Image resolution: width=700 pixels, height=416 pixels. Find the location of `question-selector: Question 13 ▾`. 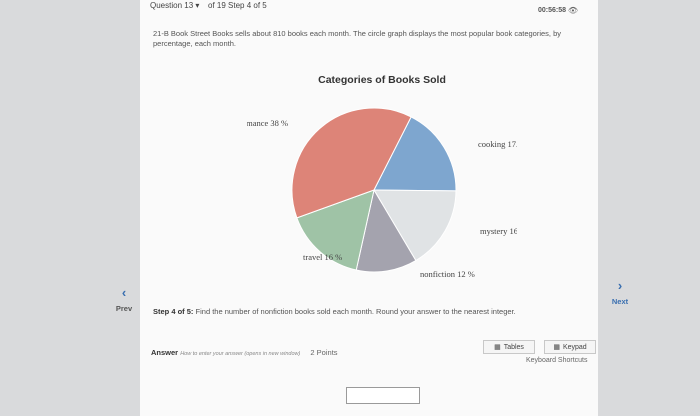

question-selector: Question 13 ▾ is located at coordinates (174, 5).